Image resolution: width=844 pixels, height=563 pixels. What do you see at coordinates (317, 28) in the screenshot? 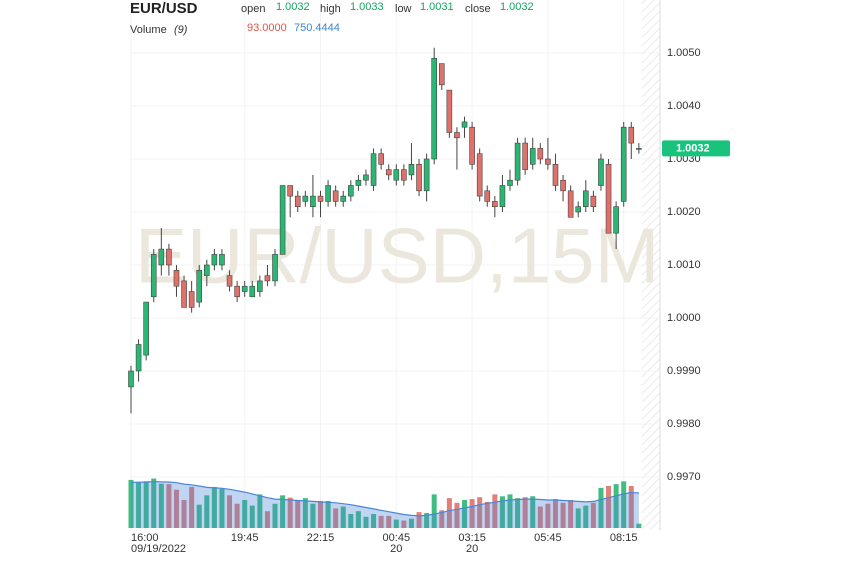
I see `volume-ma-value: 750.4444` at bounding box center [317, 28].